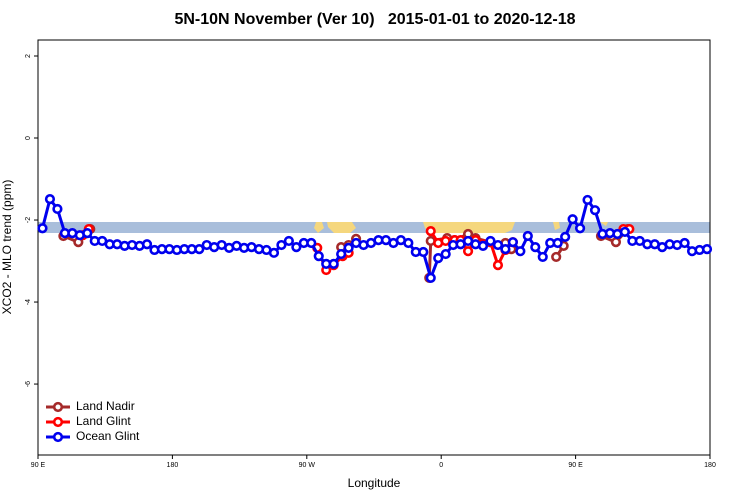  I want to click on legend-label: Land Glint, so click(103, 421).